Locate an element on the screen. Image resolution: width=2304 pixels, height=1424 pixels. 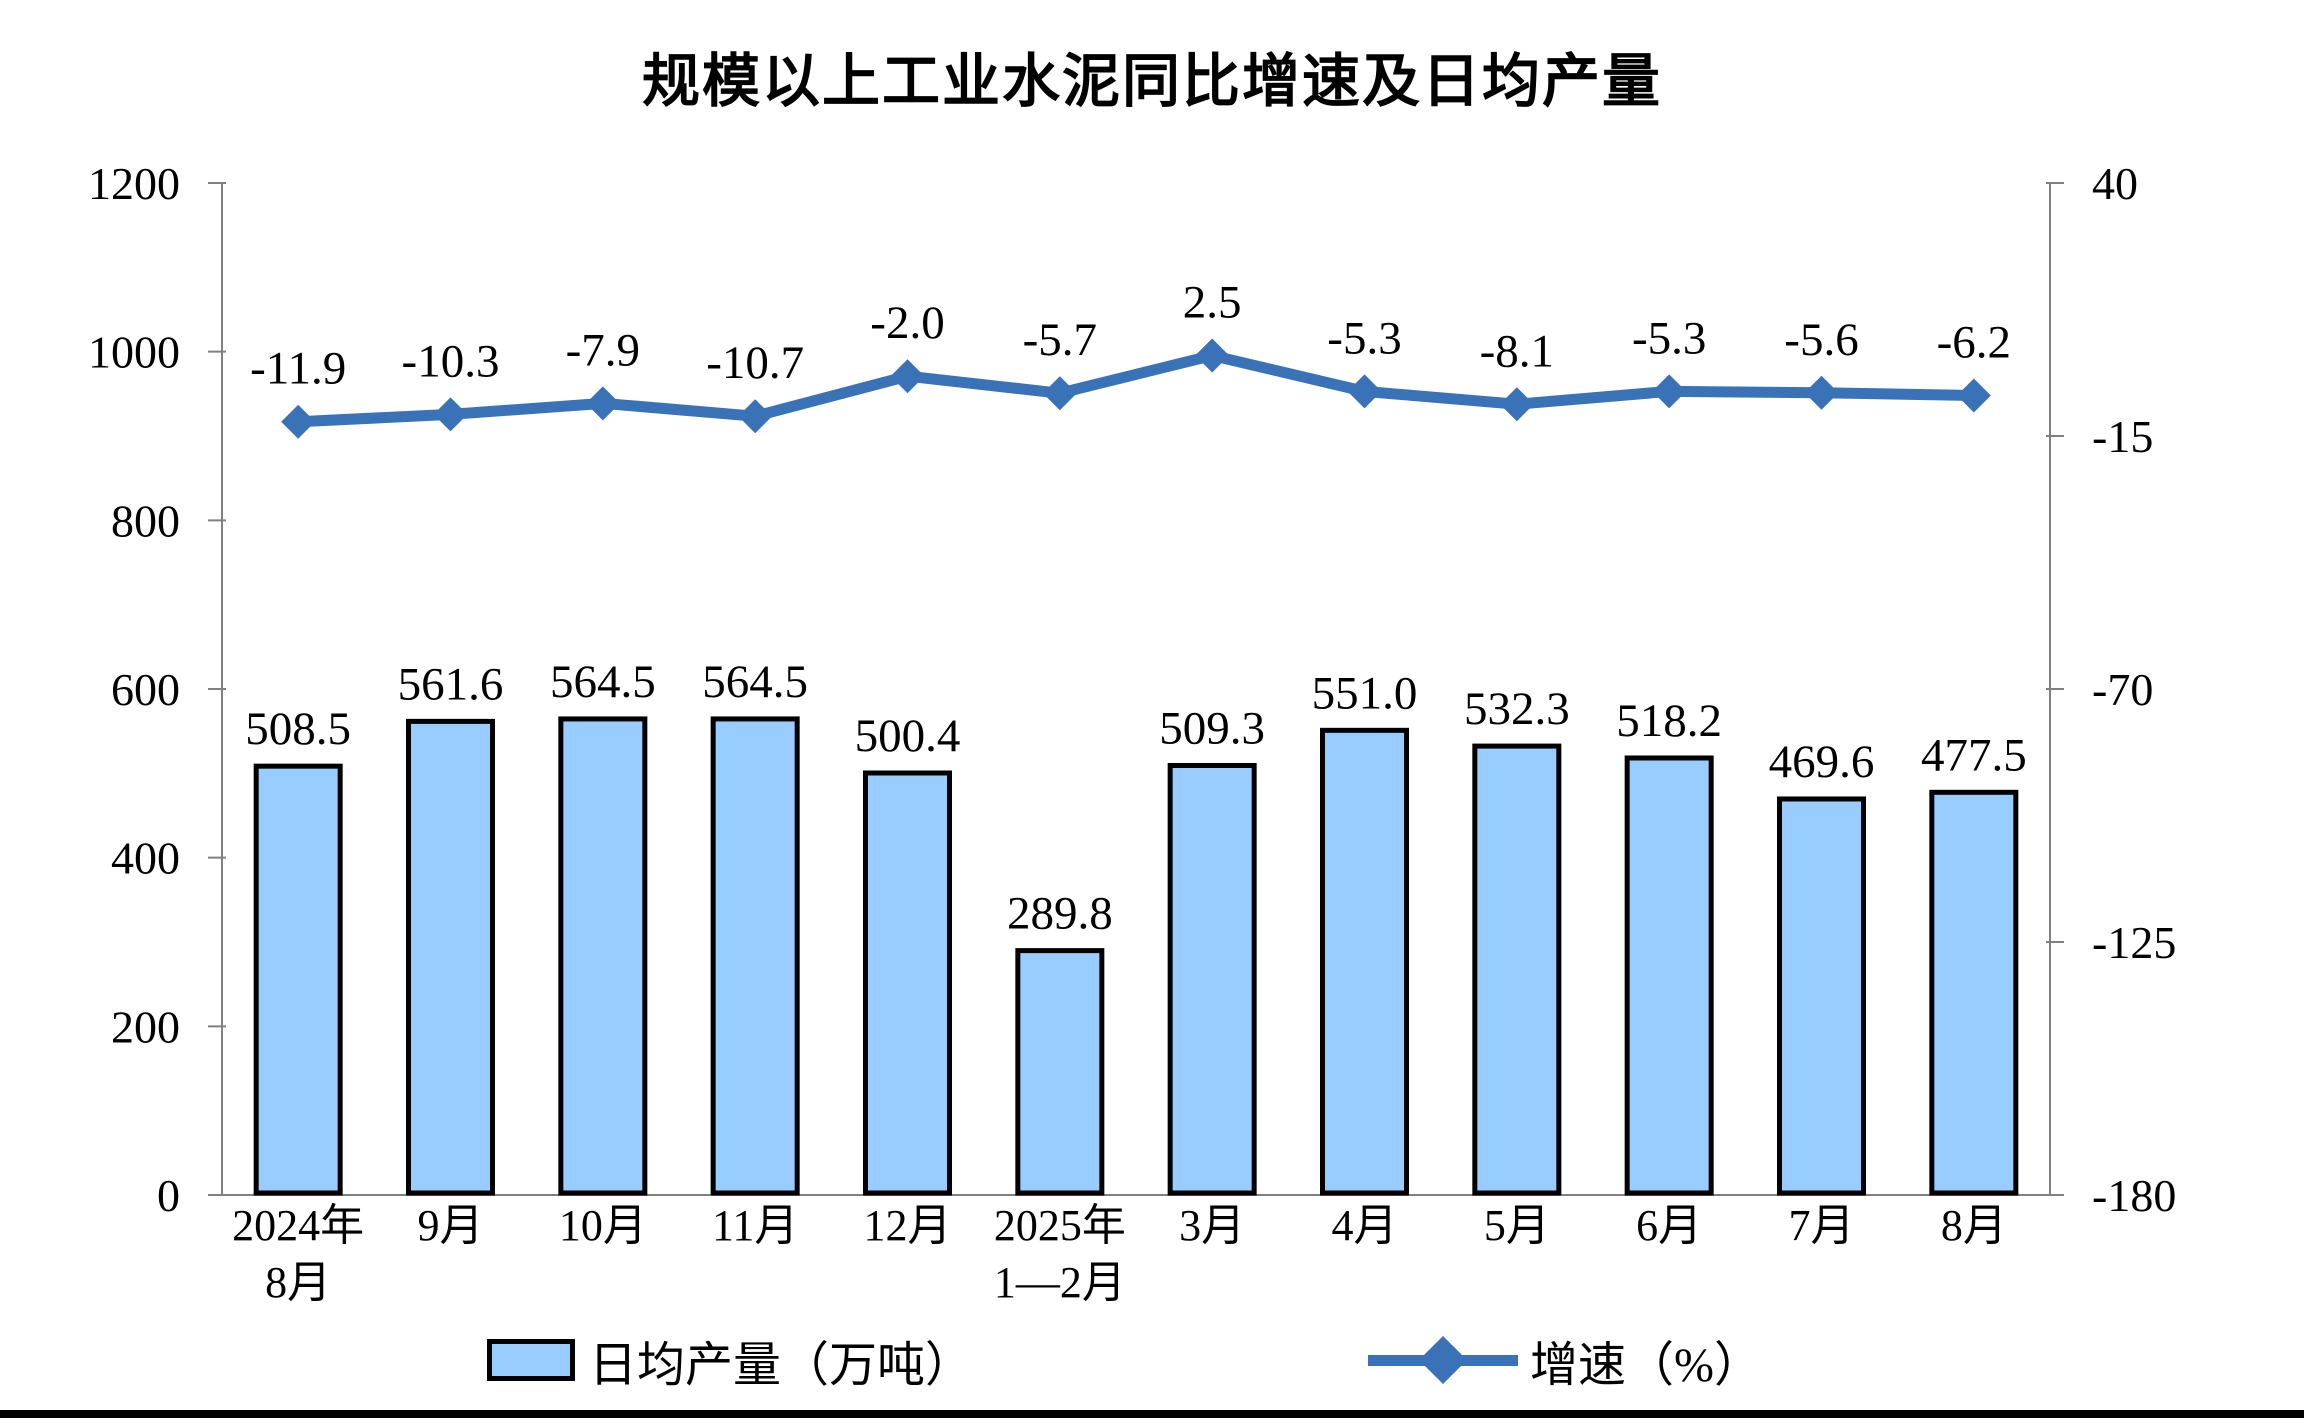
x-tick-label: 2025年 is located at coordinates (1060, 1225).